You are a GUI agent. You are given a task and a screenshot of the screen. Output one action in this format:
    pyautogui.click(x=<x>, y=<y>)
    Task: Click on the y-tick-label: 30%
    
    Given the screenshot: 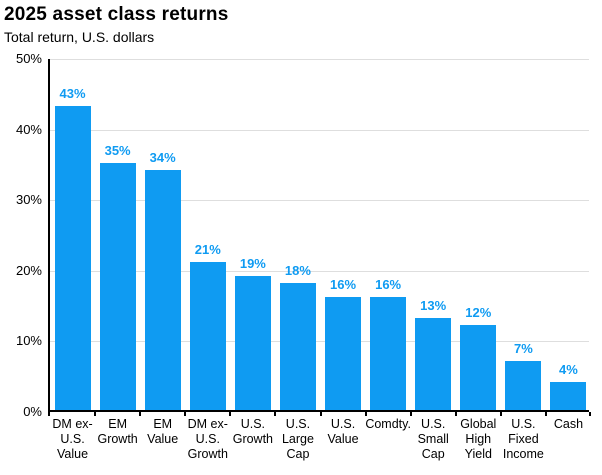 What is the action you would take?
    pyautogui.click(x=28, y=200)
    